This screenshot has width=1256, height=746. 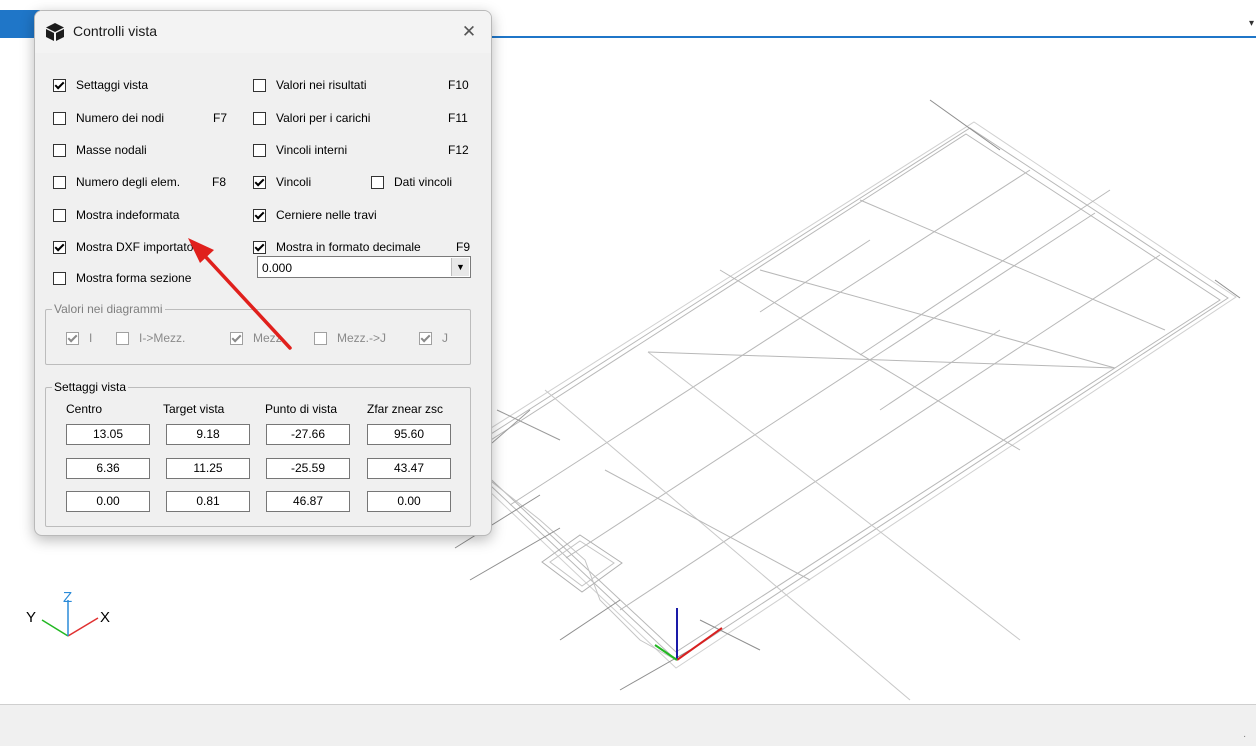 What do you see at coordinates (55, 628) in the screenshot?
I see `gizmo-axis-y` at bounding box center [55, 628].